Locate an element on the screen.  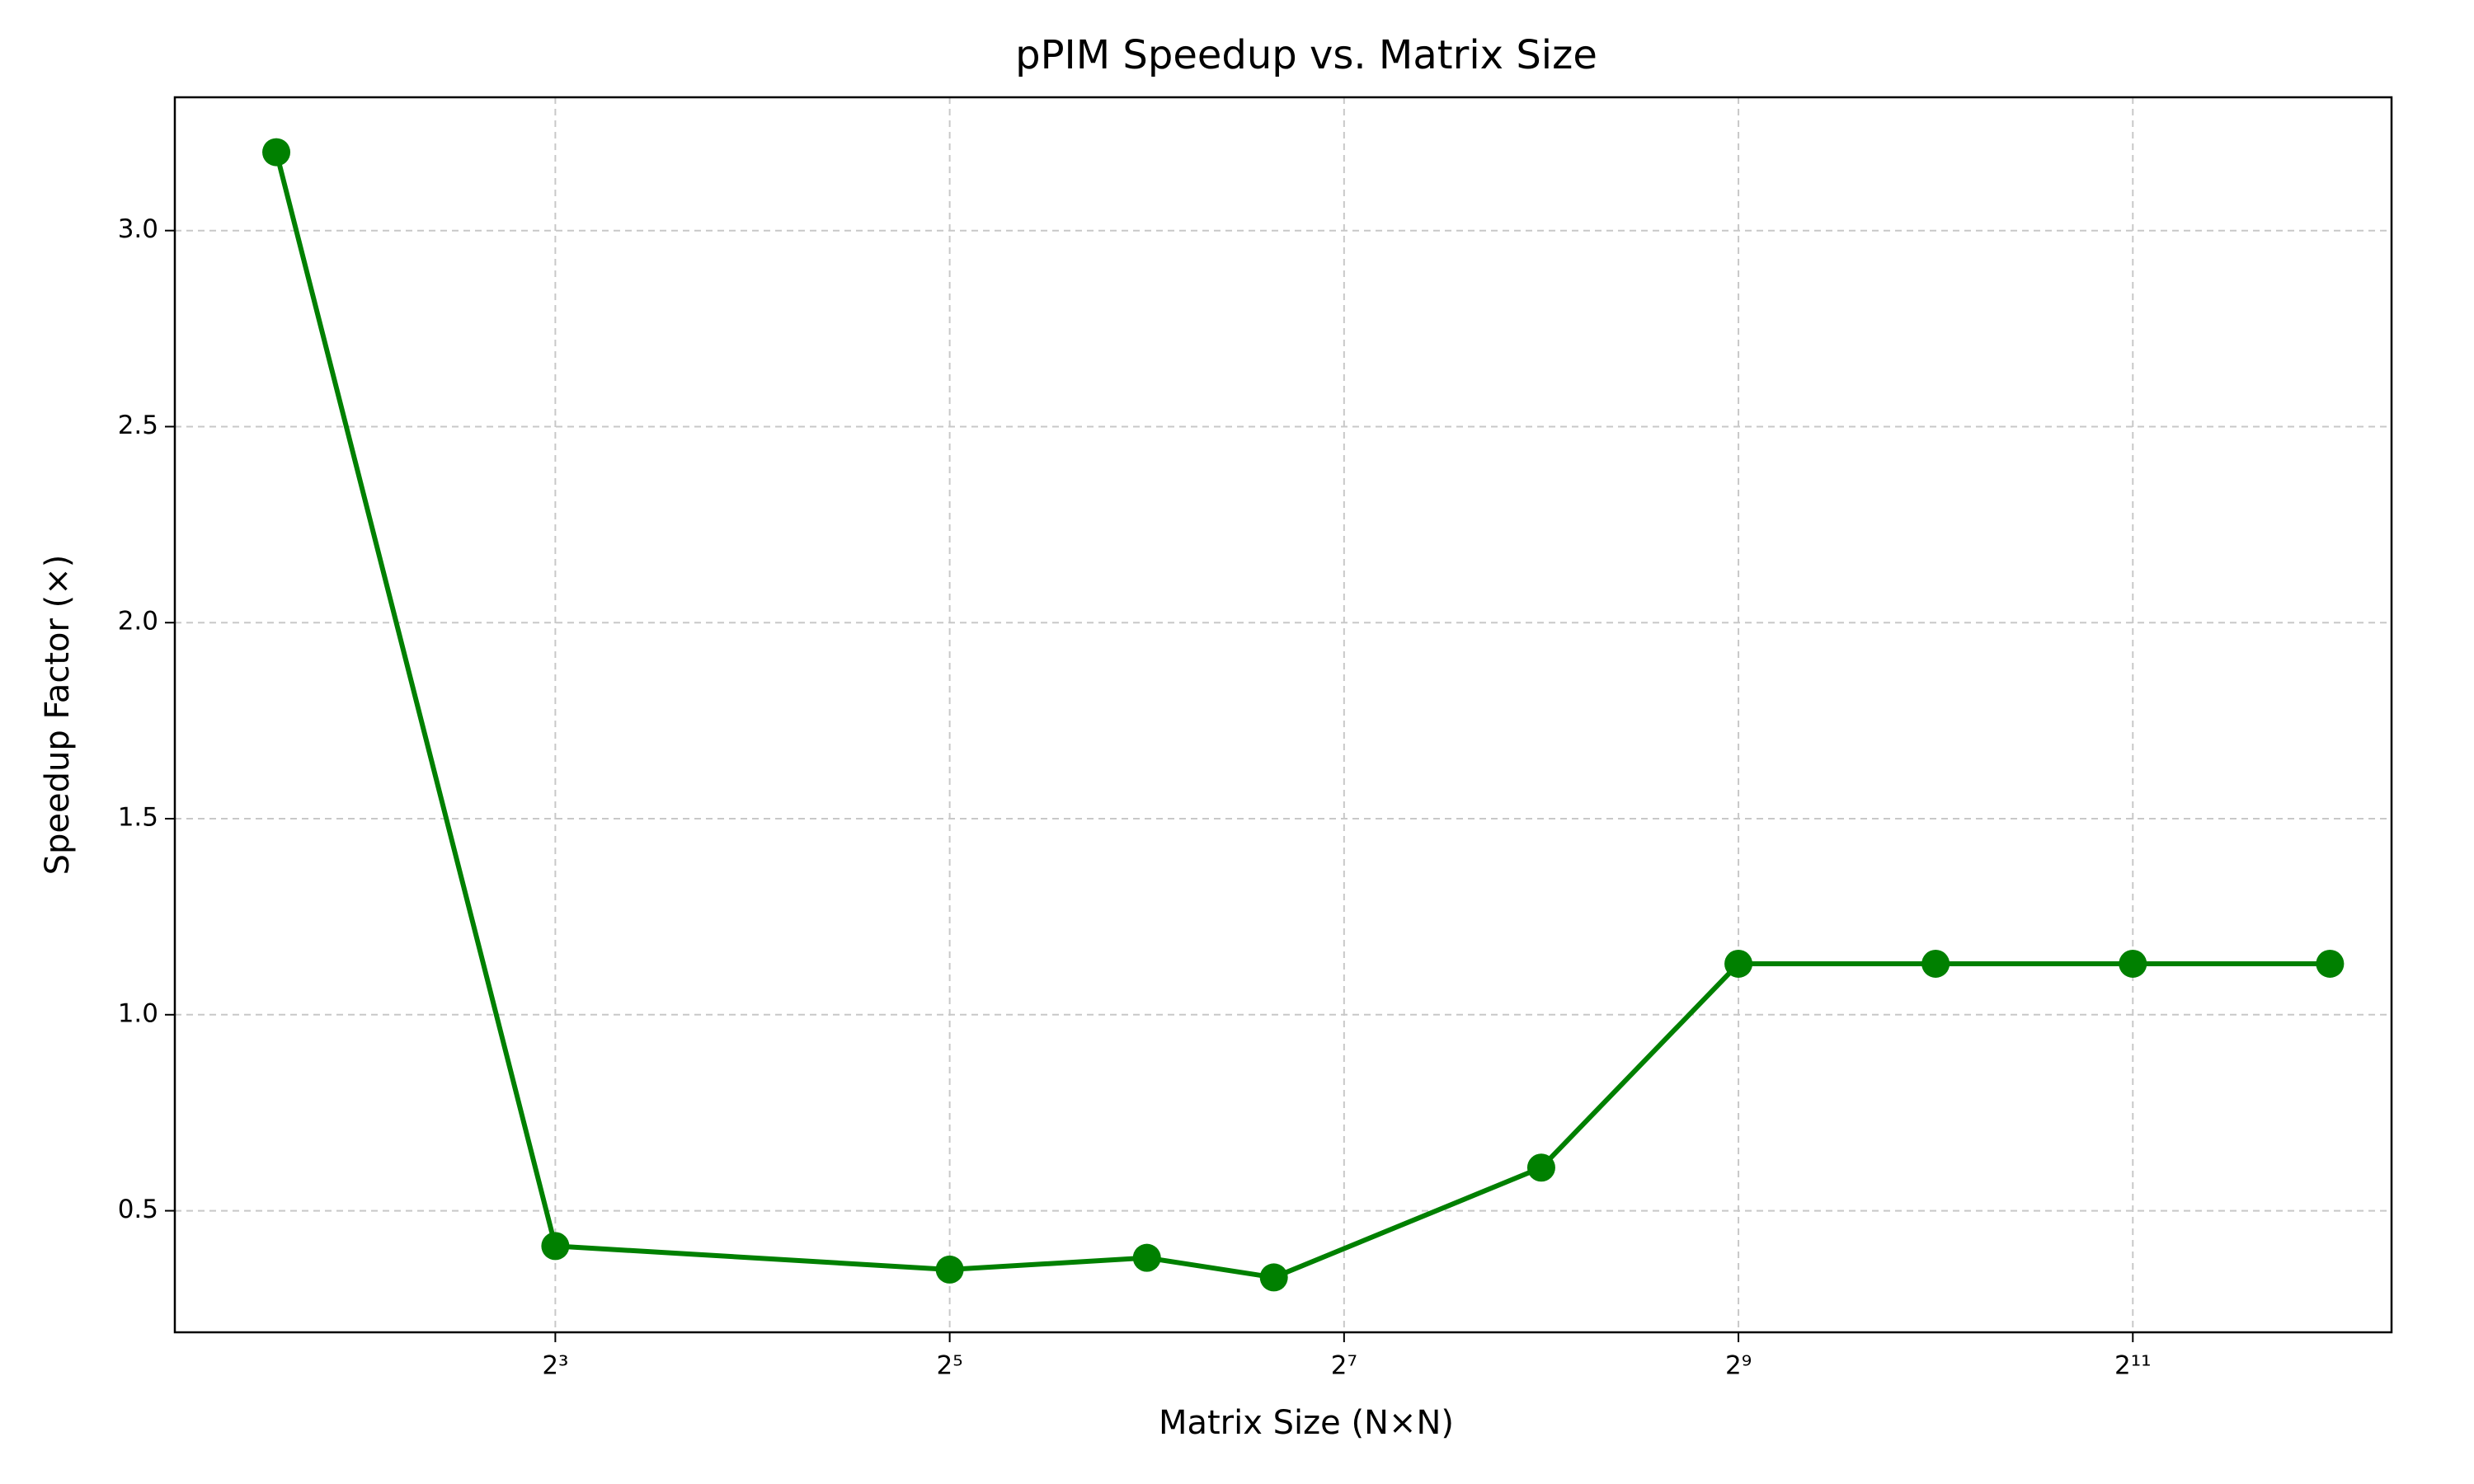
y-tick-label: 3.0 is located at coordinates (138, 229).